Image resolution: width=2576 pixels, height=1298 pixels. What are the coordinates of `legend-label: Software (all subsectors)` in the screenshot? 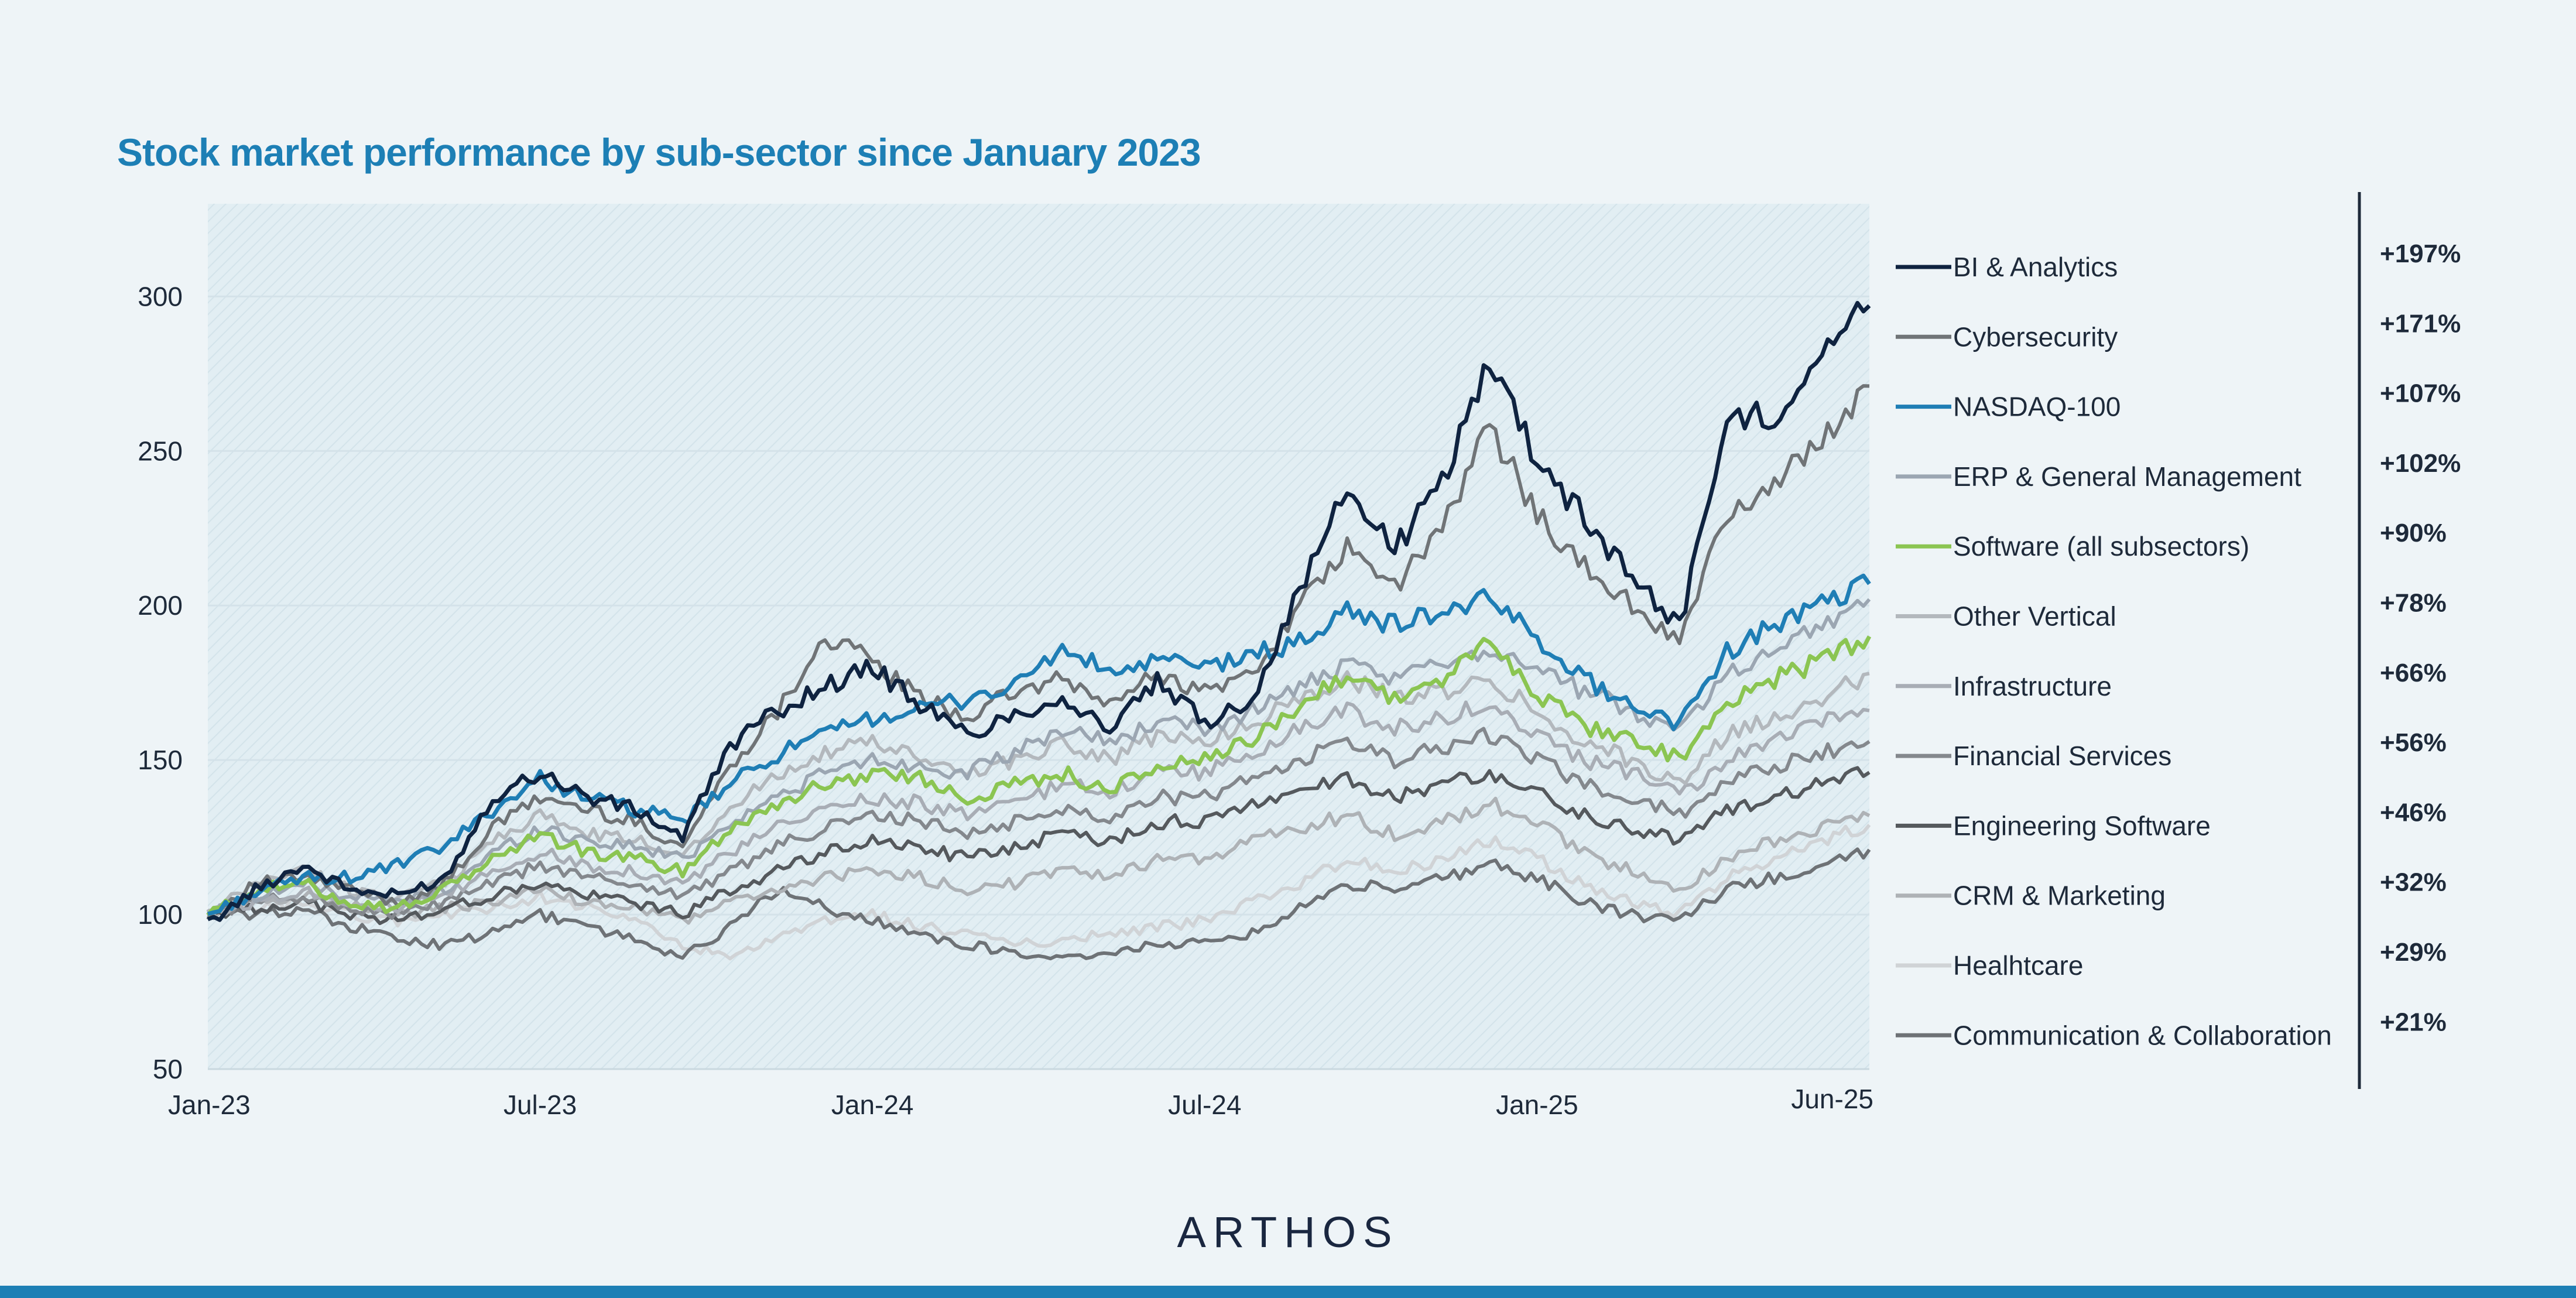 It's located at (2101, 546).